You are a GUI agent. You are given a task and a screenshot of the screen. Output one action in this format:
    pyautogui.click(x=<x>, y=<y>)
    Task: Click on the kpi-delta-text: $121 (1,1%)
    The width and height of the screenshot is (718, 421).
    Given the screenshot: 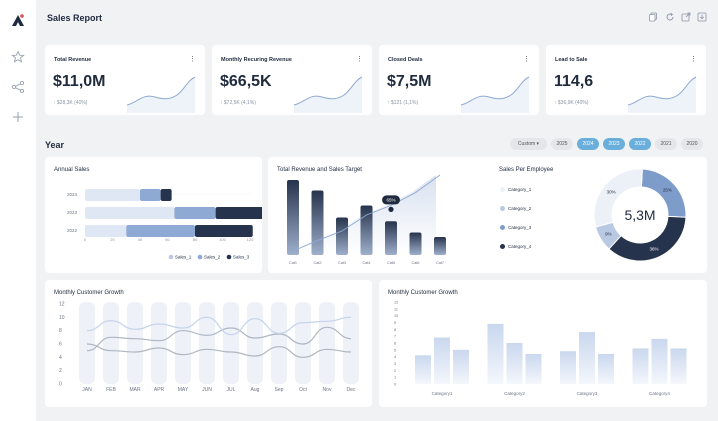 What is the action you would take?
    pyautogui.click(x=404, y=103)
    